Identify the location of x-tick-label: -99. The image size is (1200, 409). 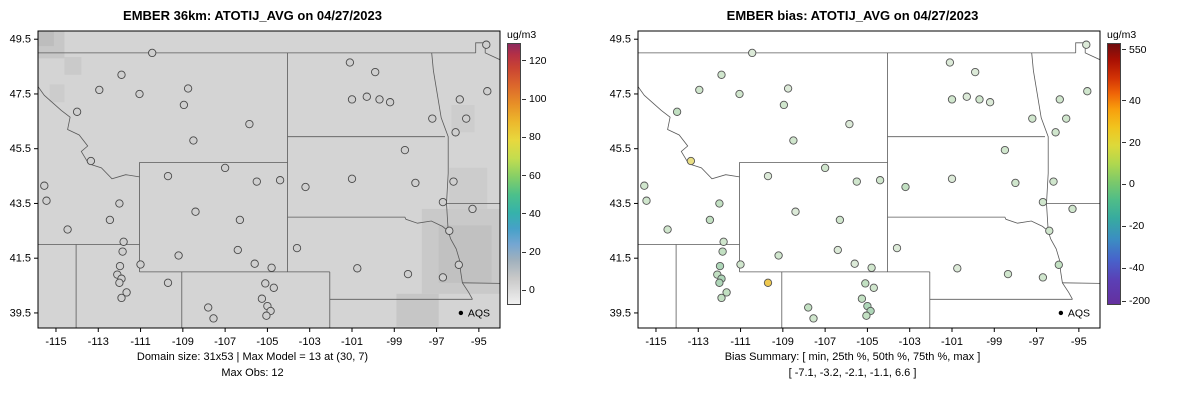
(994, 342).